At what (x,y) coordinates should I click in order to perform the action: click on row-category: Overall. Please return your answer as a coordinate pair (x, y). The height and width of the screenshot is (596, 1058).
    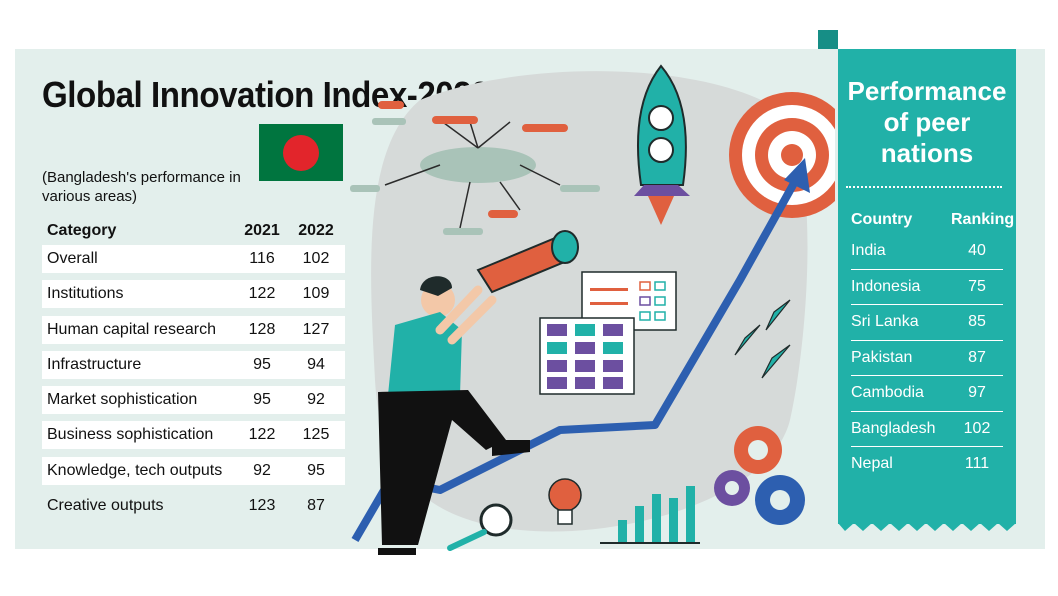
    Looking at the image, I should click on (72, 258).